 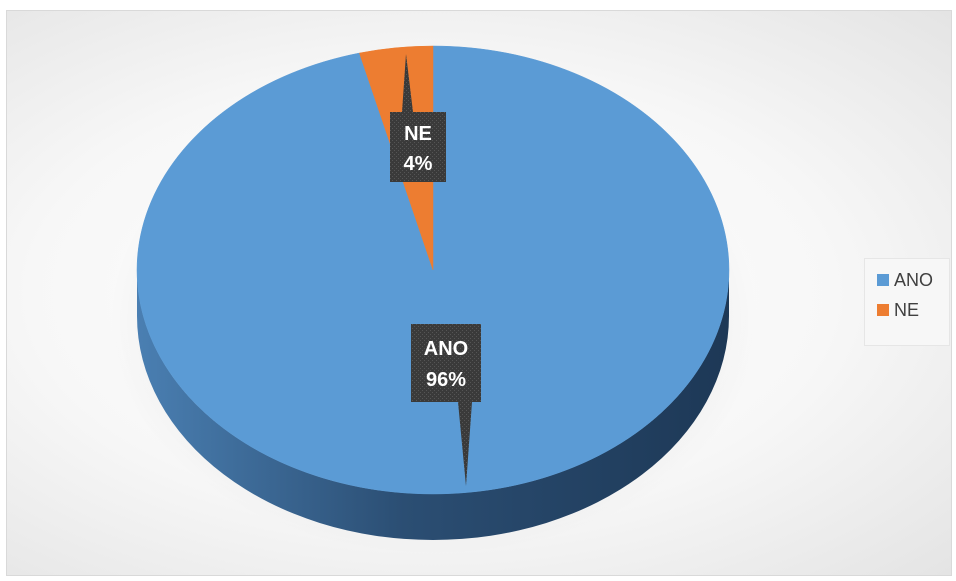 I want to click on legend-item-ne: NE, so click(x=910, y=310).